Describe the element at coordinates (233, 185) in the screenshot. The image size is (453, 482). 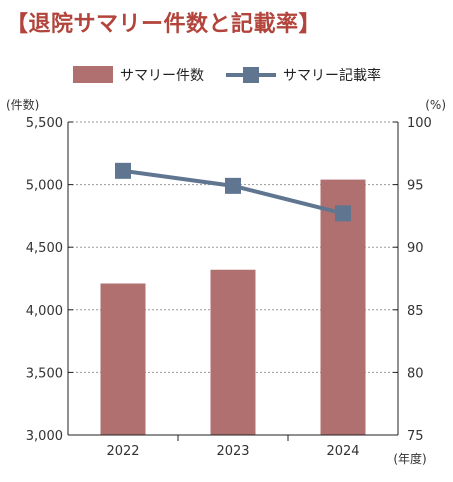
I see `line-marker-2023` at that location.